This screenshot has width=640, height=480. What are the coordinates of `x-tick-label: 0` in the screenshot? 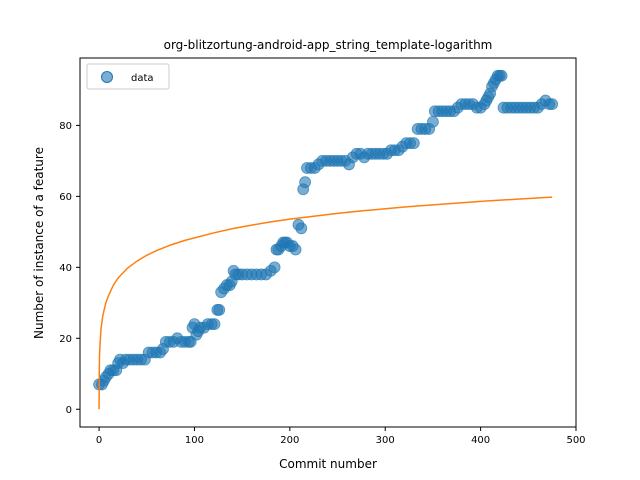 It's located at (99, 440).